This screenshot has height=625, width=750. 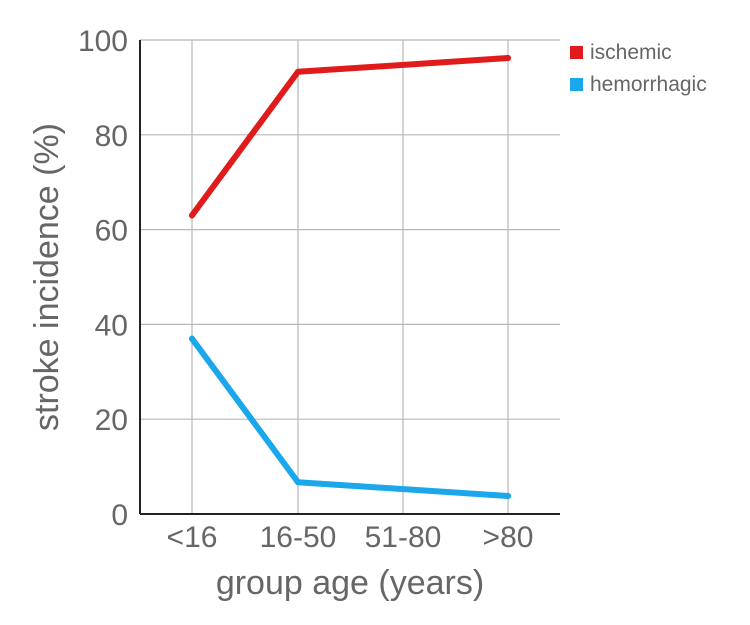 What do you see at coordinates (192, 537) in the screenshot?
I see `x-tick-label: <16` at bounding box center [192, 537].